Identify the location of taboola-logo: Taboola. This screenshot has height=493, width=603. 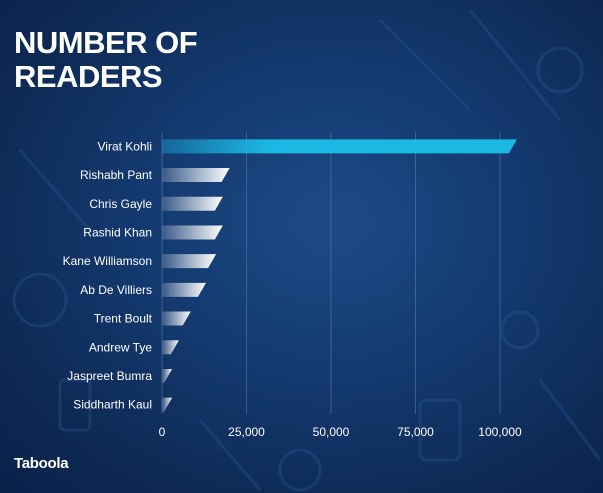
(41, 463).